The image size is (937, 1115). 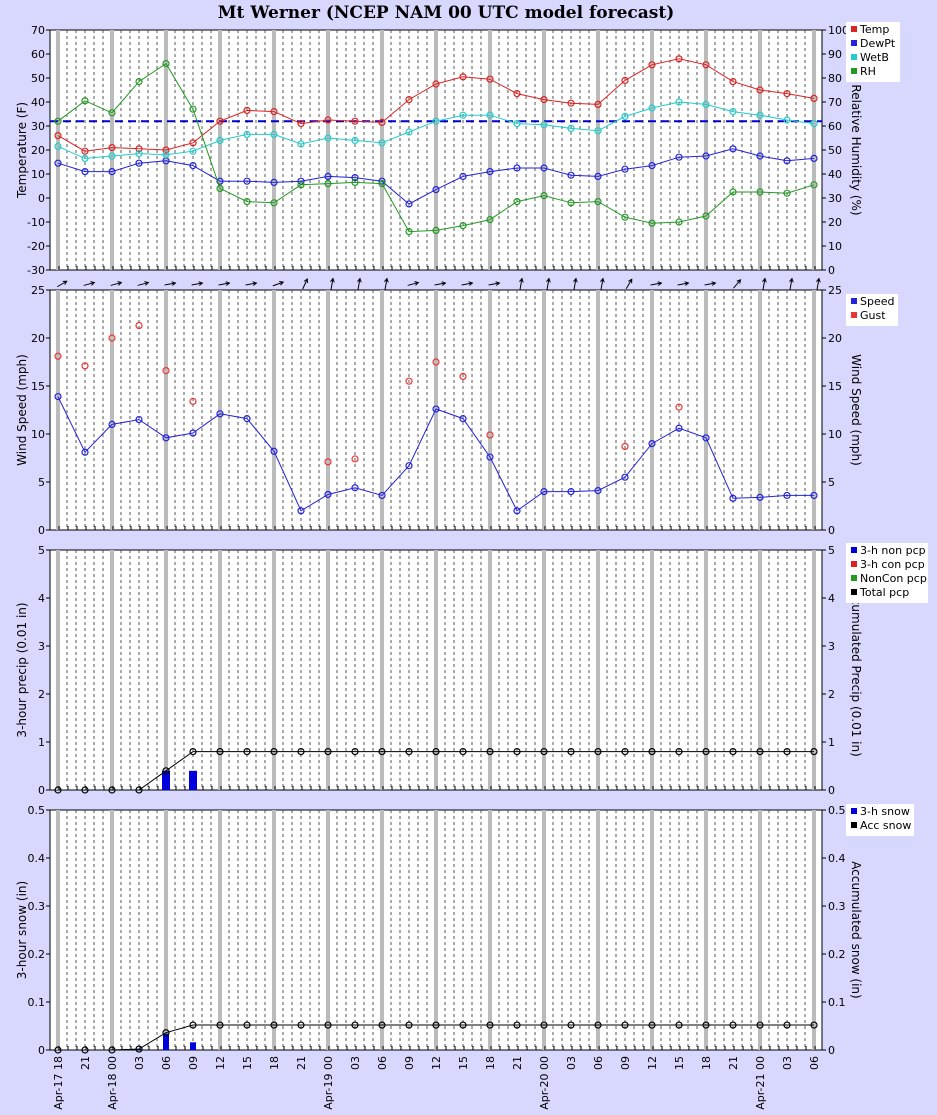 I want to click on total-precip-line, so click(x=436, y=771).